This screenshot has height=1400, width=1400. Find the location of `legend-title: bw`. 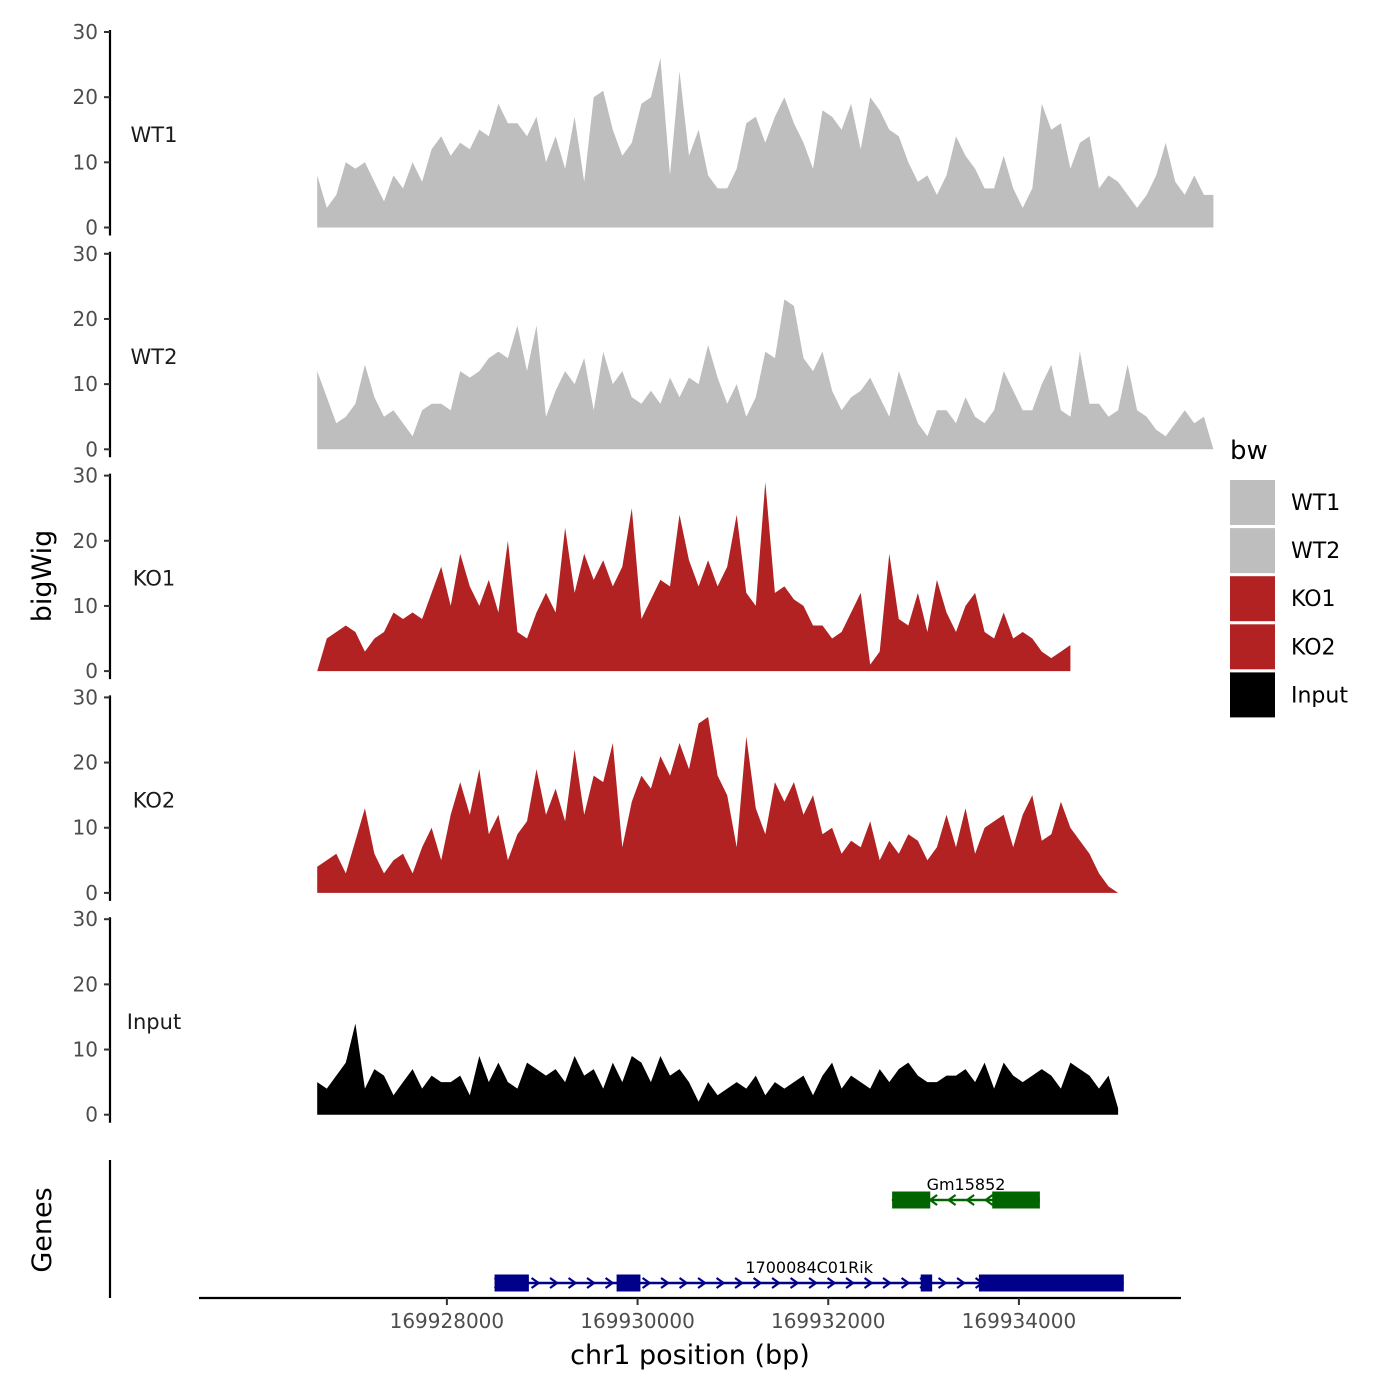

legend-title: bw is located at coordinates (1249, 451).